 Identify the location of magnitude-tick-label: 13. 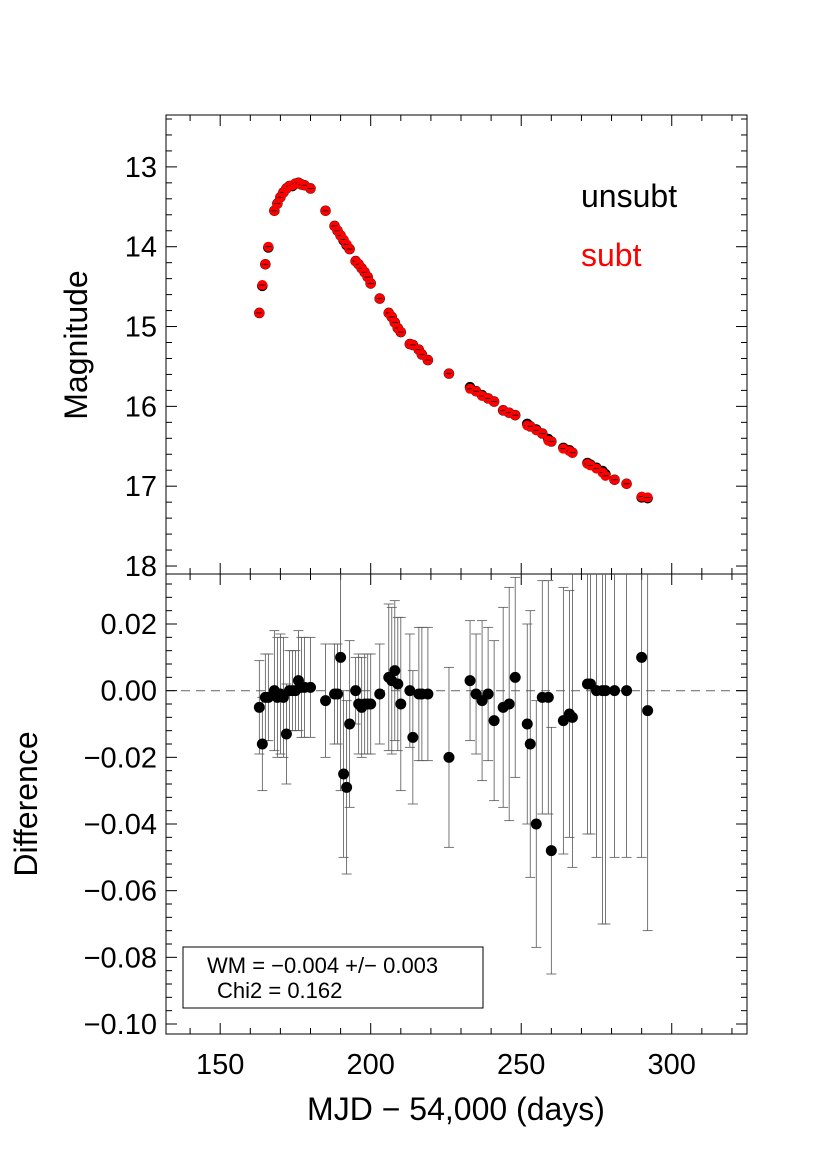
(141, 168).